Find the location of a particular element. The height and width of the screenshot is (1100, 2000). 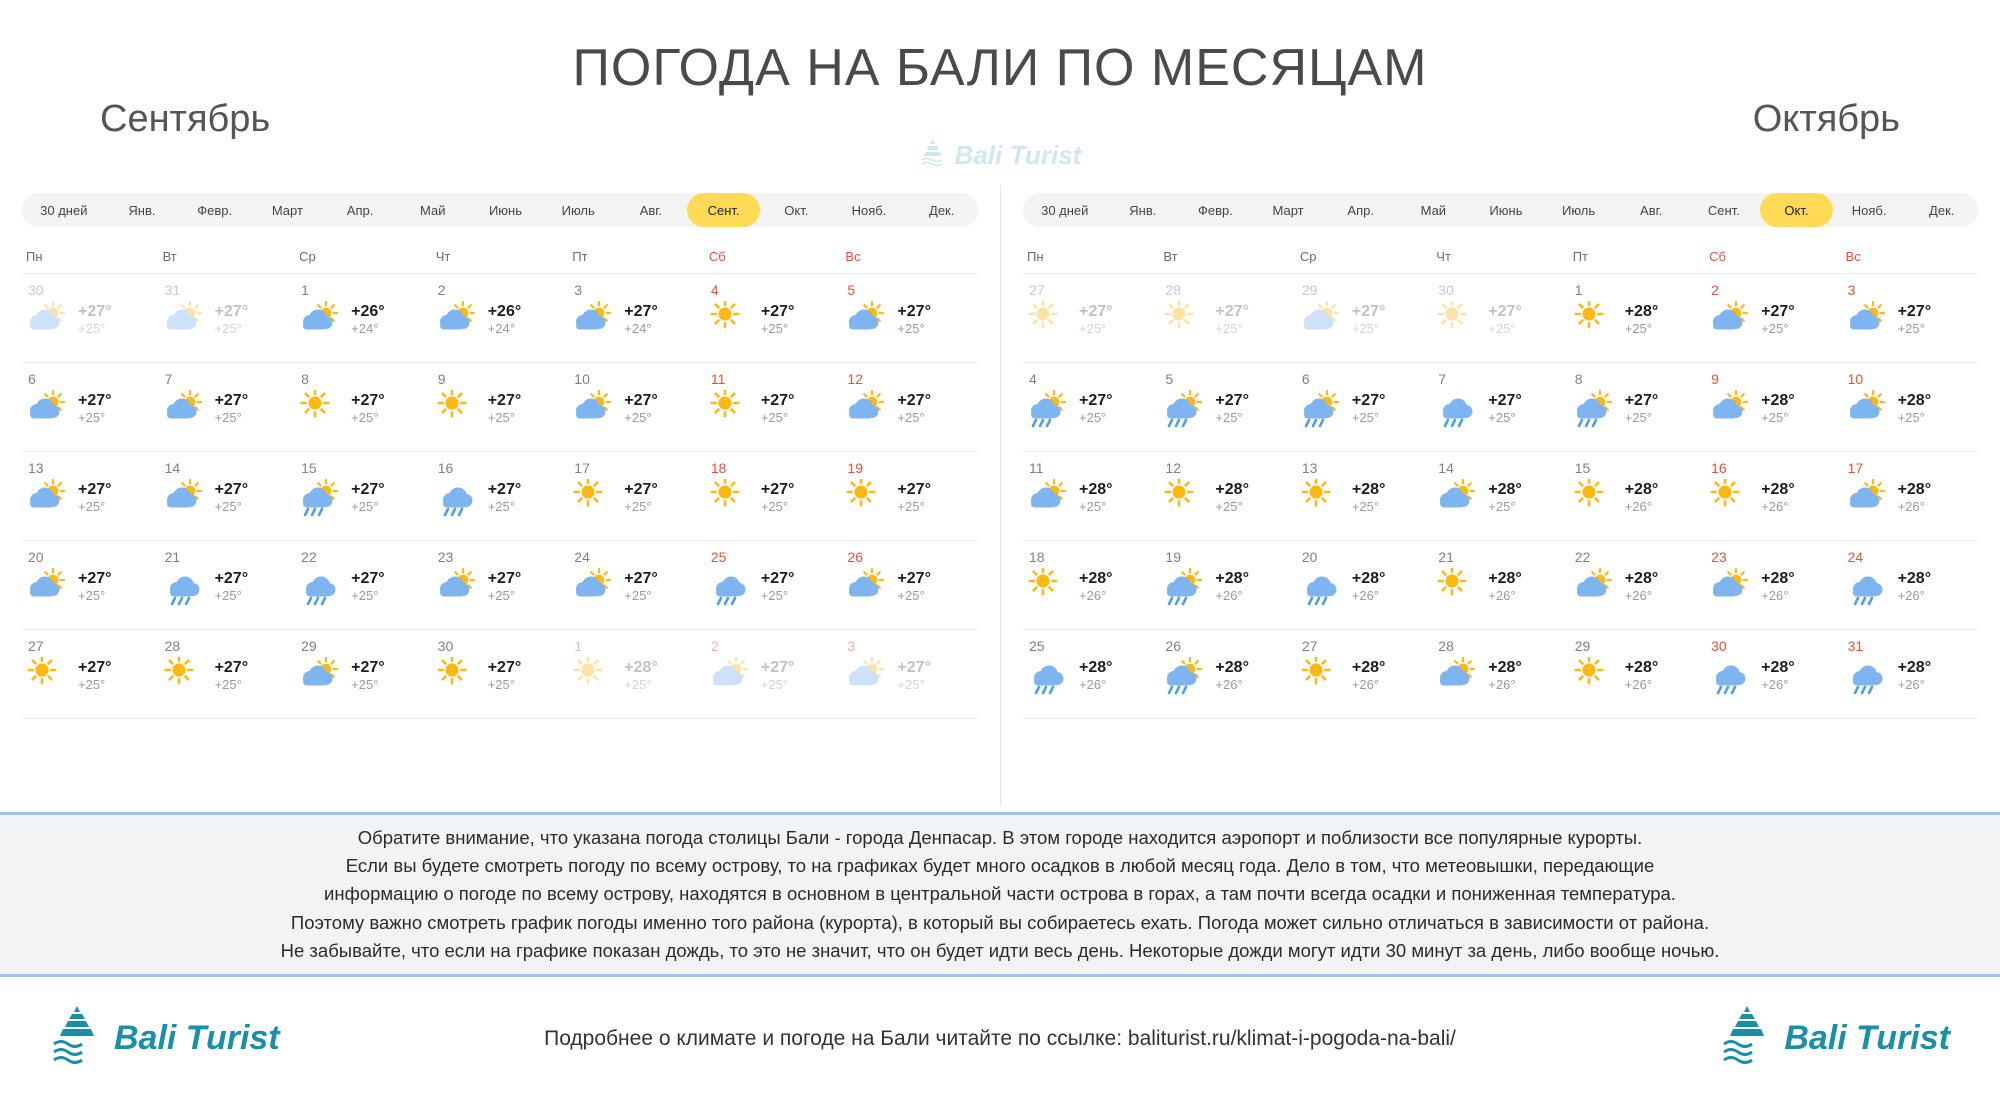

day-cell: 24 +28° +26° is located at coordinates (1910, 585).